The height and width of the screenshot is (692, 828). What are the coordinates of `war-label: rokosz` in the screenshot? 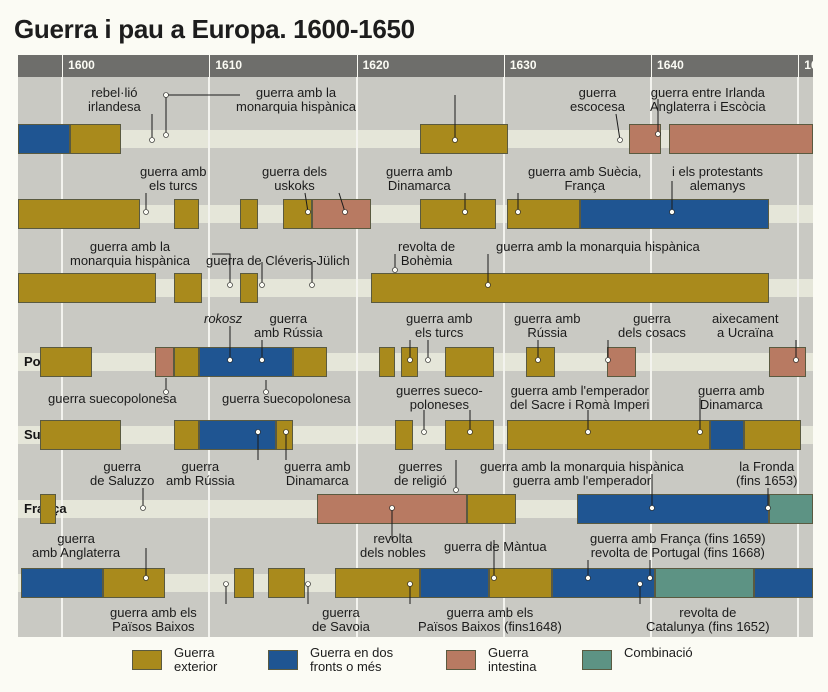 It's located at (223, 318).